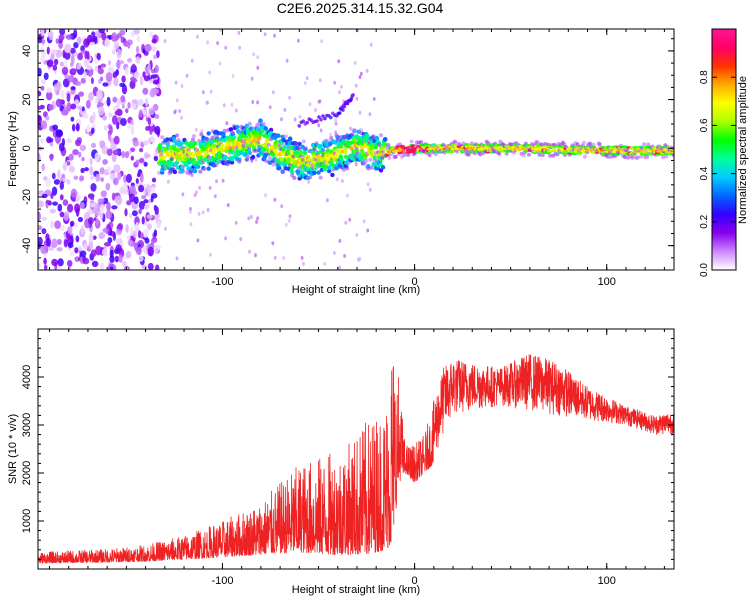 The width and height of the screenshot is (750, 600). What do you see at coordinates (317, 121) in the screenshot?
I see `streak-cell` at bounding box center [317, 121].